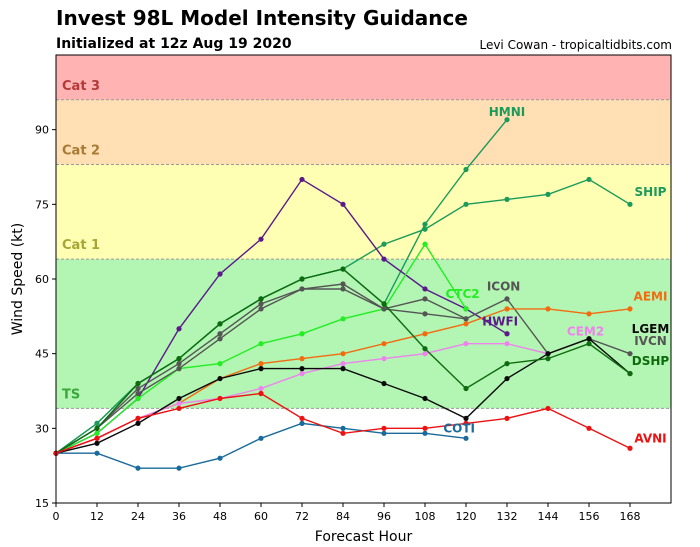 Image resolution: width=700 pixels, height=547 pixels. What do you see at coordinates (650, 341) in the screenshot?
I see `series-label-ivcn: IVCN` at bounding box center [650, 341].